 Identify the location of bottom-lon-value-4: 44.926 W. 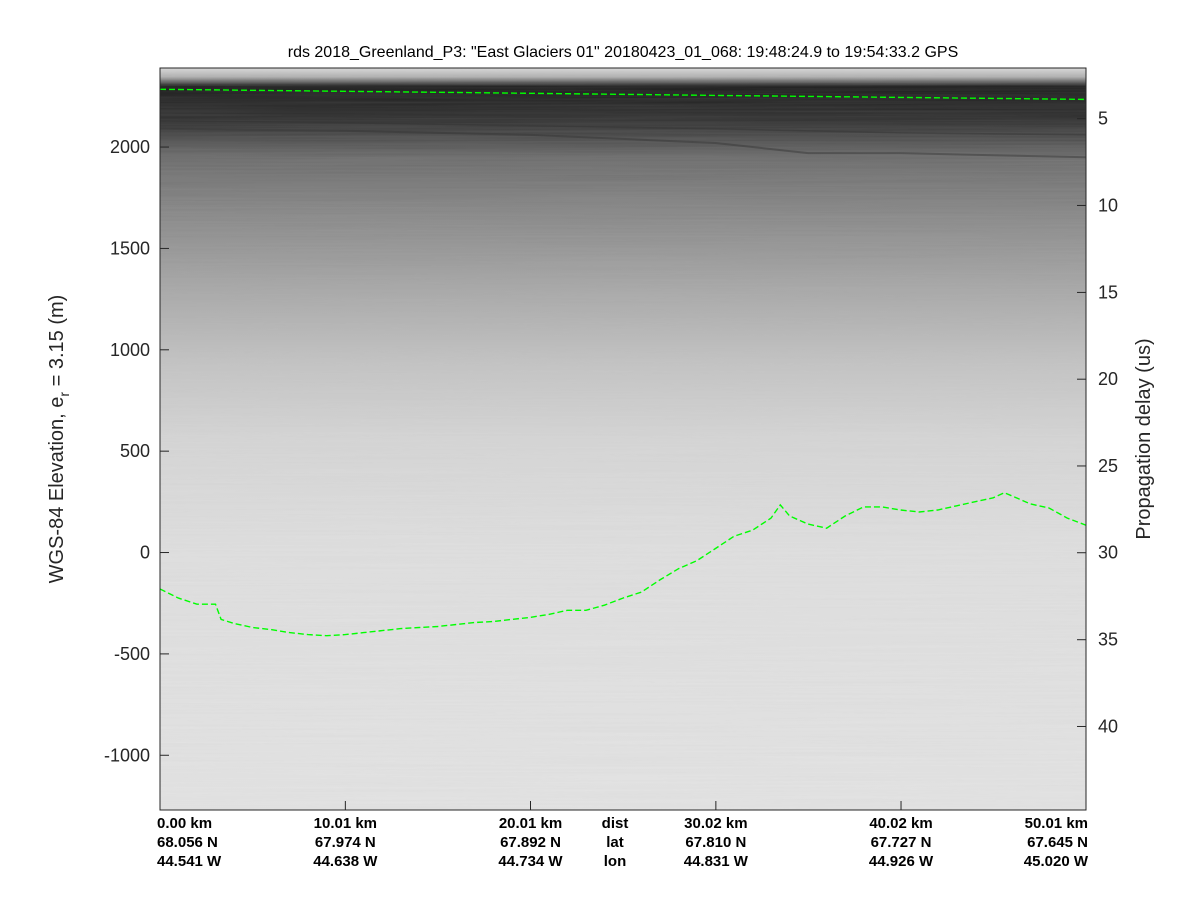
(901, 861).